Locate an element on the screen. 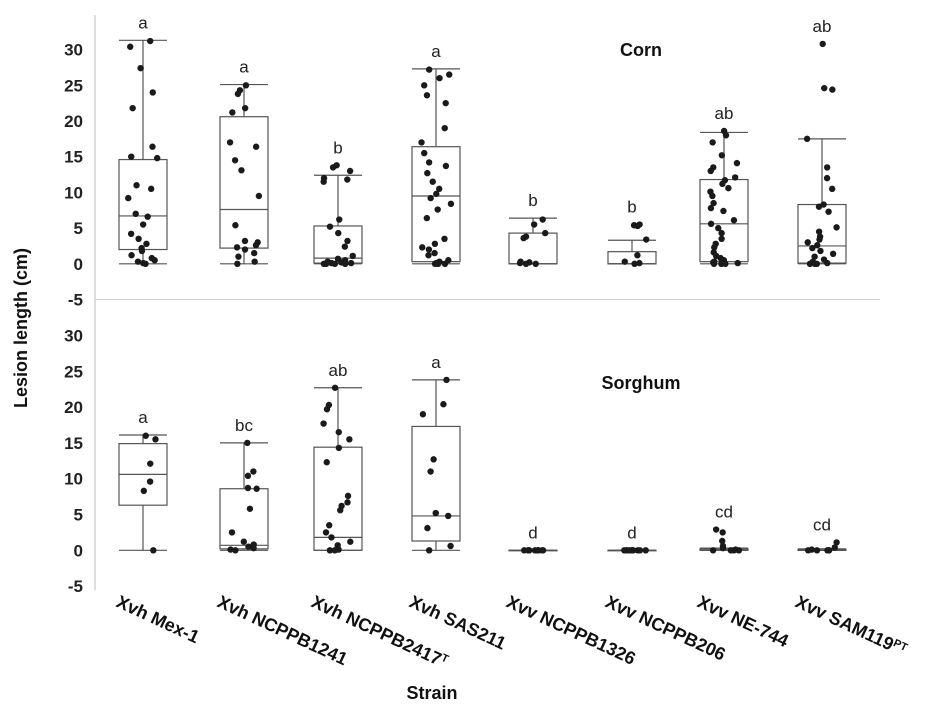  y-tick-label: 30 is located at coordinates (73, 50).